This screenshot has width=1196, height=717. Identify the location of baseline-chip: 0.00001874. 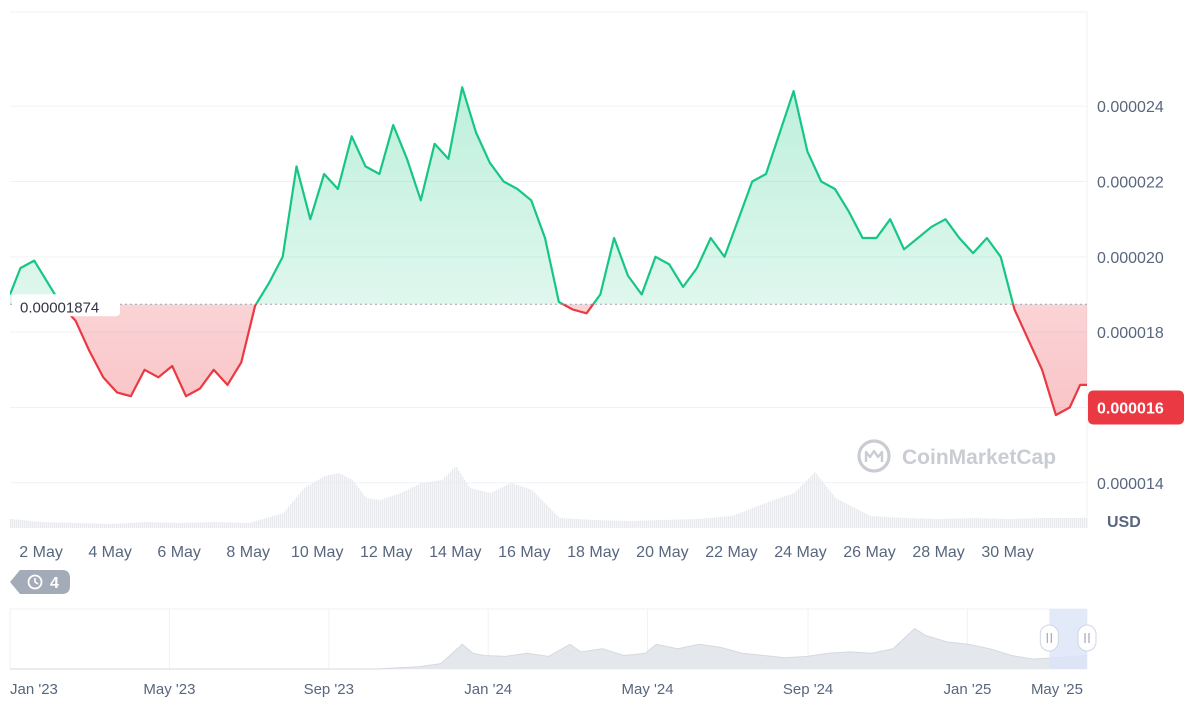
(66, 305).